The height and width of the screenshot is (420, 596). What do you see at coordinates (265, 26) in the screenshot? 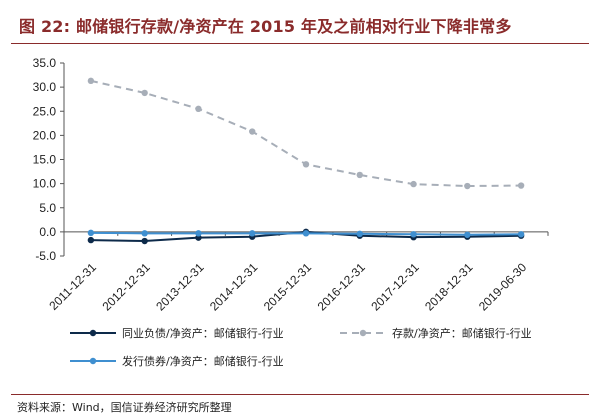
I see `figure-title: 图 22: 邮储银行存款/净资产在 2015 年及之前相对行业下降非常多` at bounding box center [265, 26].